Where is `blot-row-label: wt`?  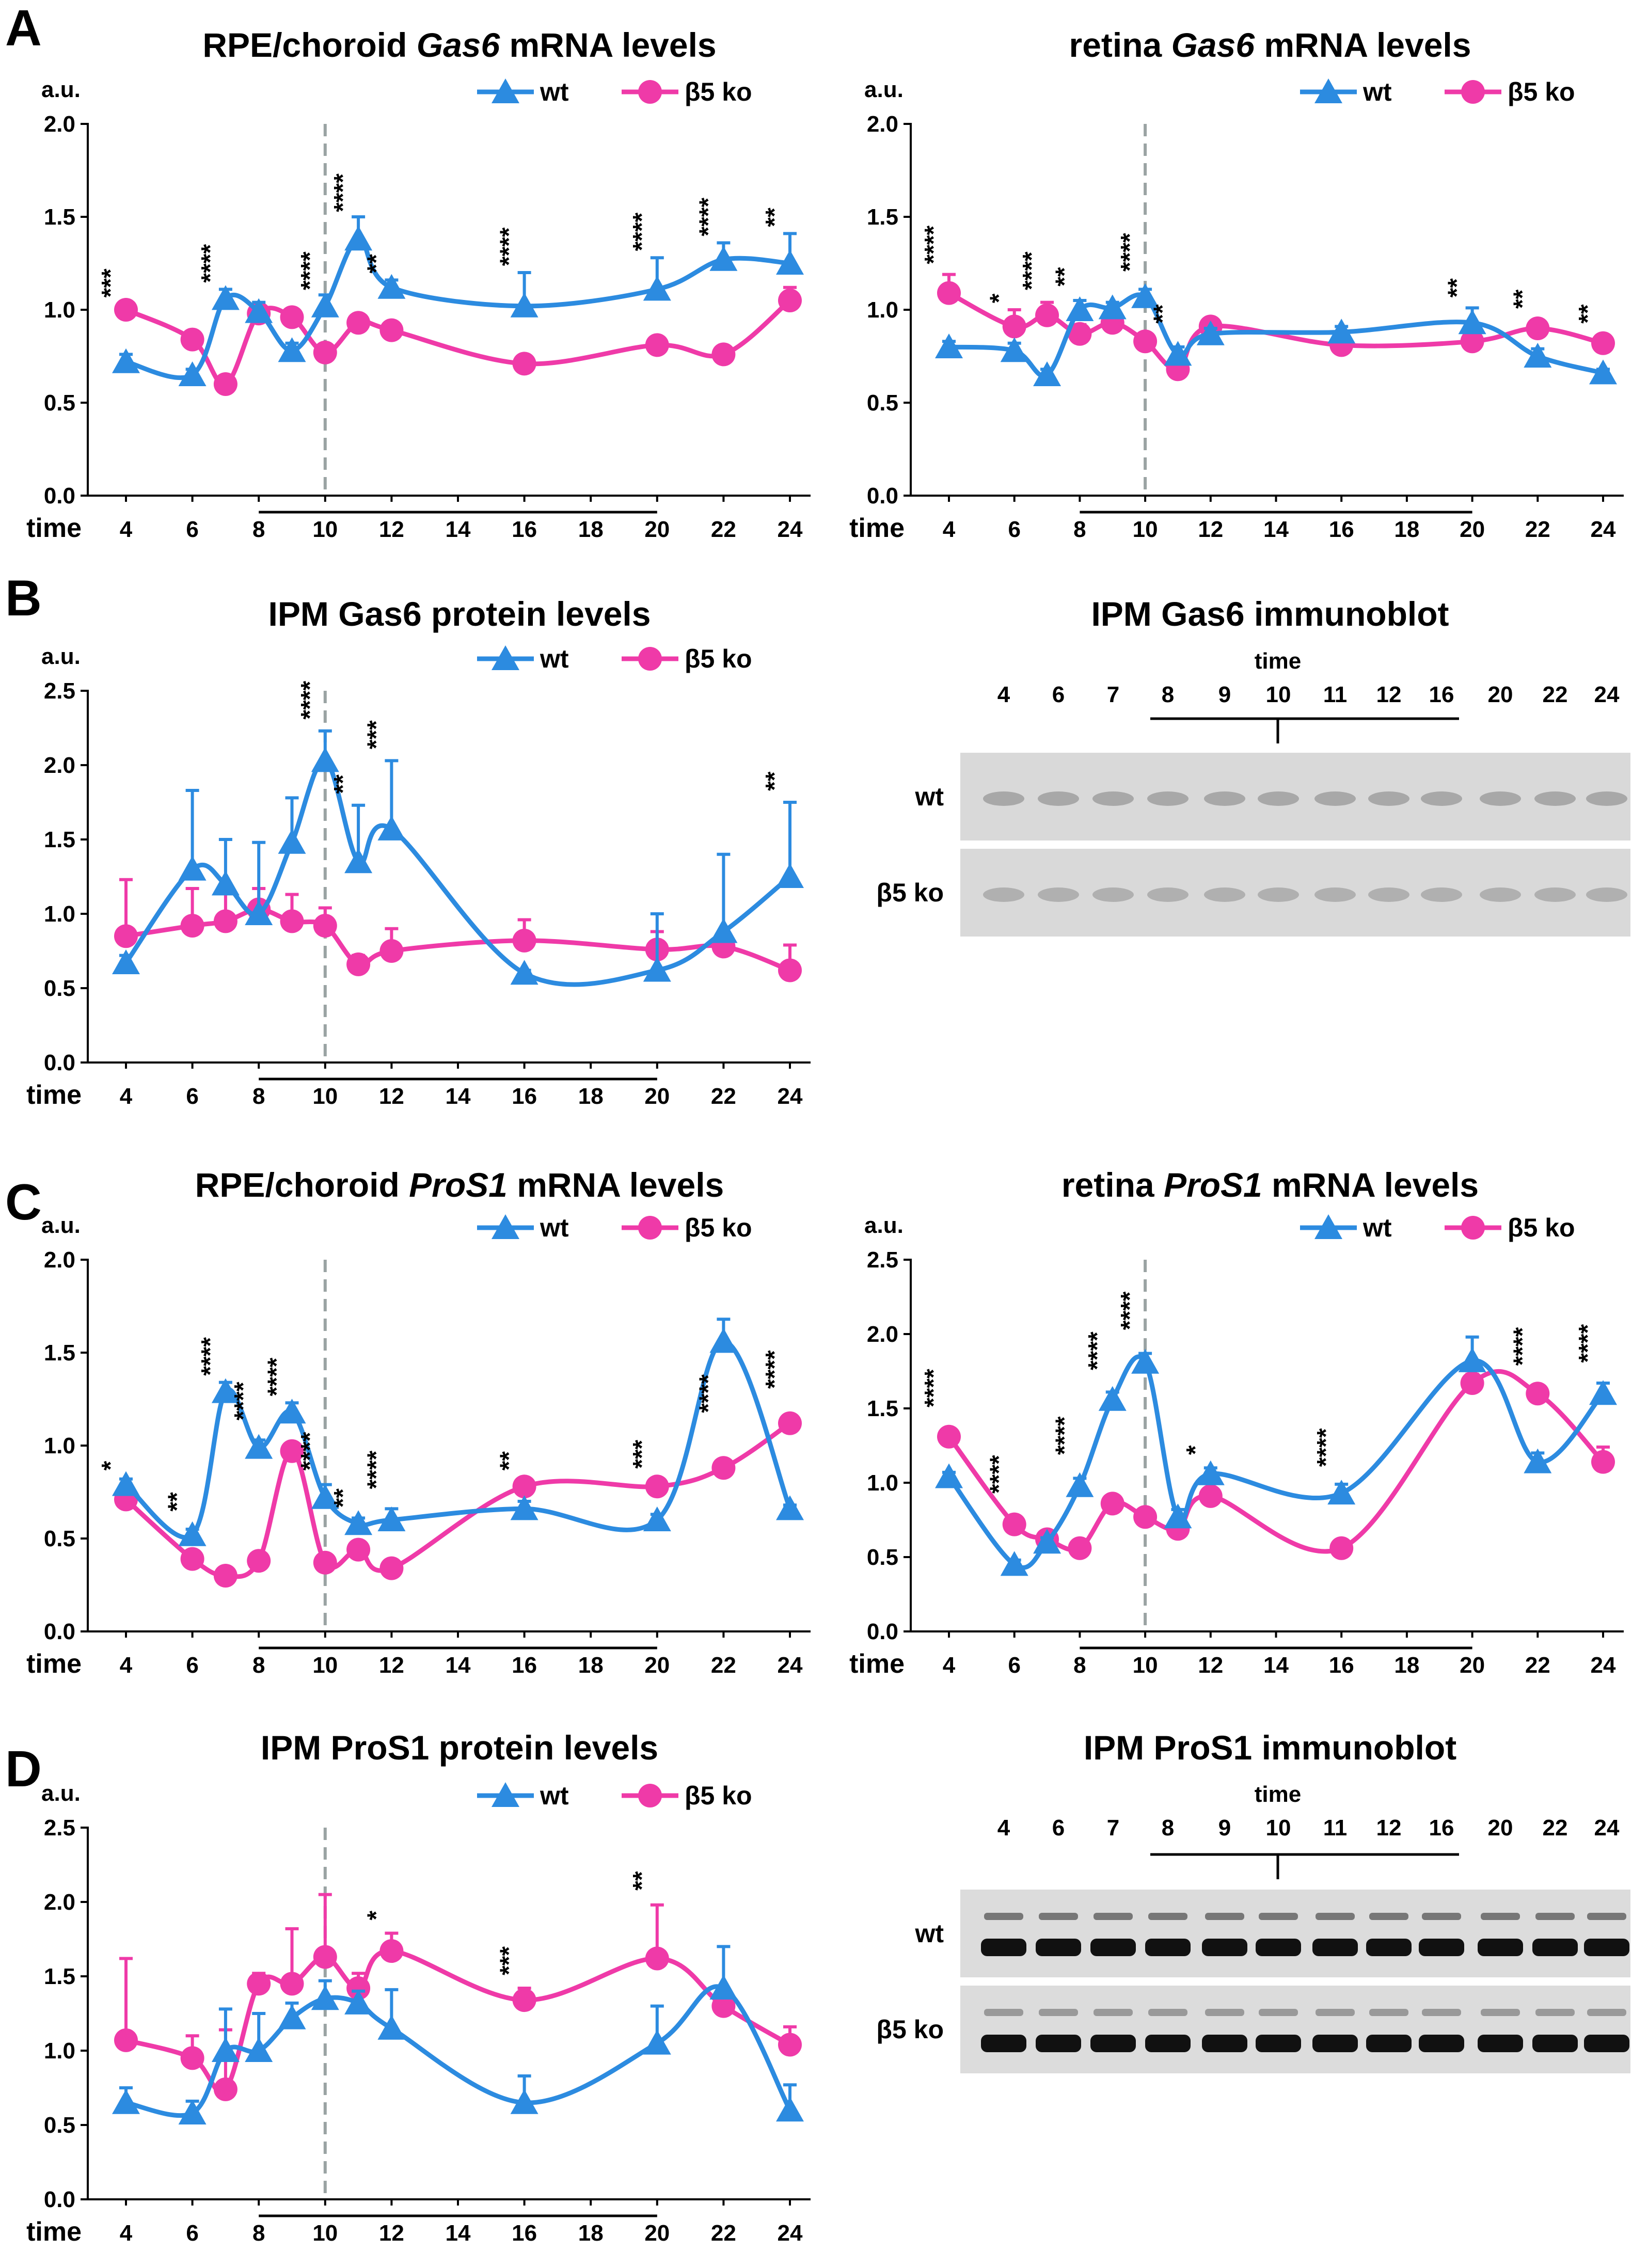
blot-row-label: wt is located at coordinates (929, 1933).